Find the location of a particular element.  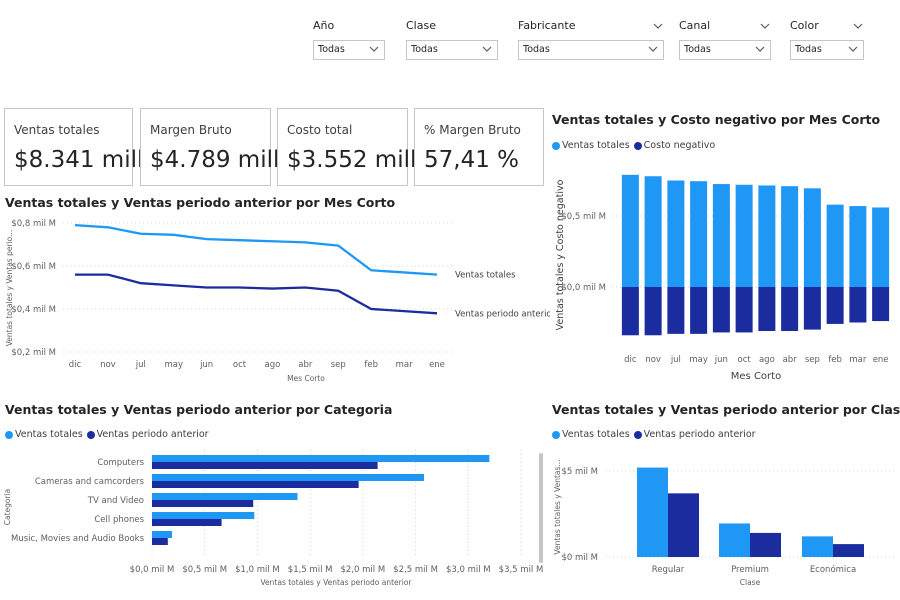

slicer-color: Color Todas is located at coordinates (827, 39).